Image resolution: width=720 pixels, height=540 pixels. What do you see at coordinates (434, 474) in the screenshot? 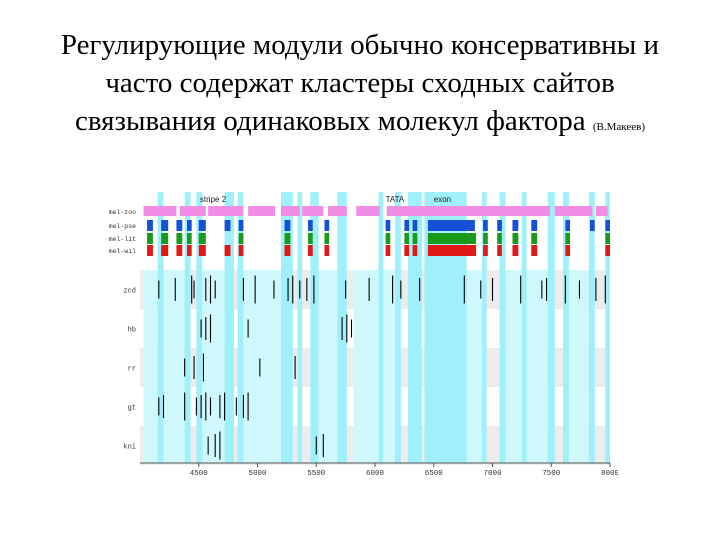
I see `x-tick-label: 6500` at bounding box center [434, 474].